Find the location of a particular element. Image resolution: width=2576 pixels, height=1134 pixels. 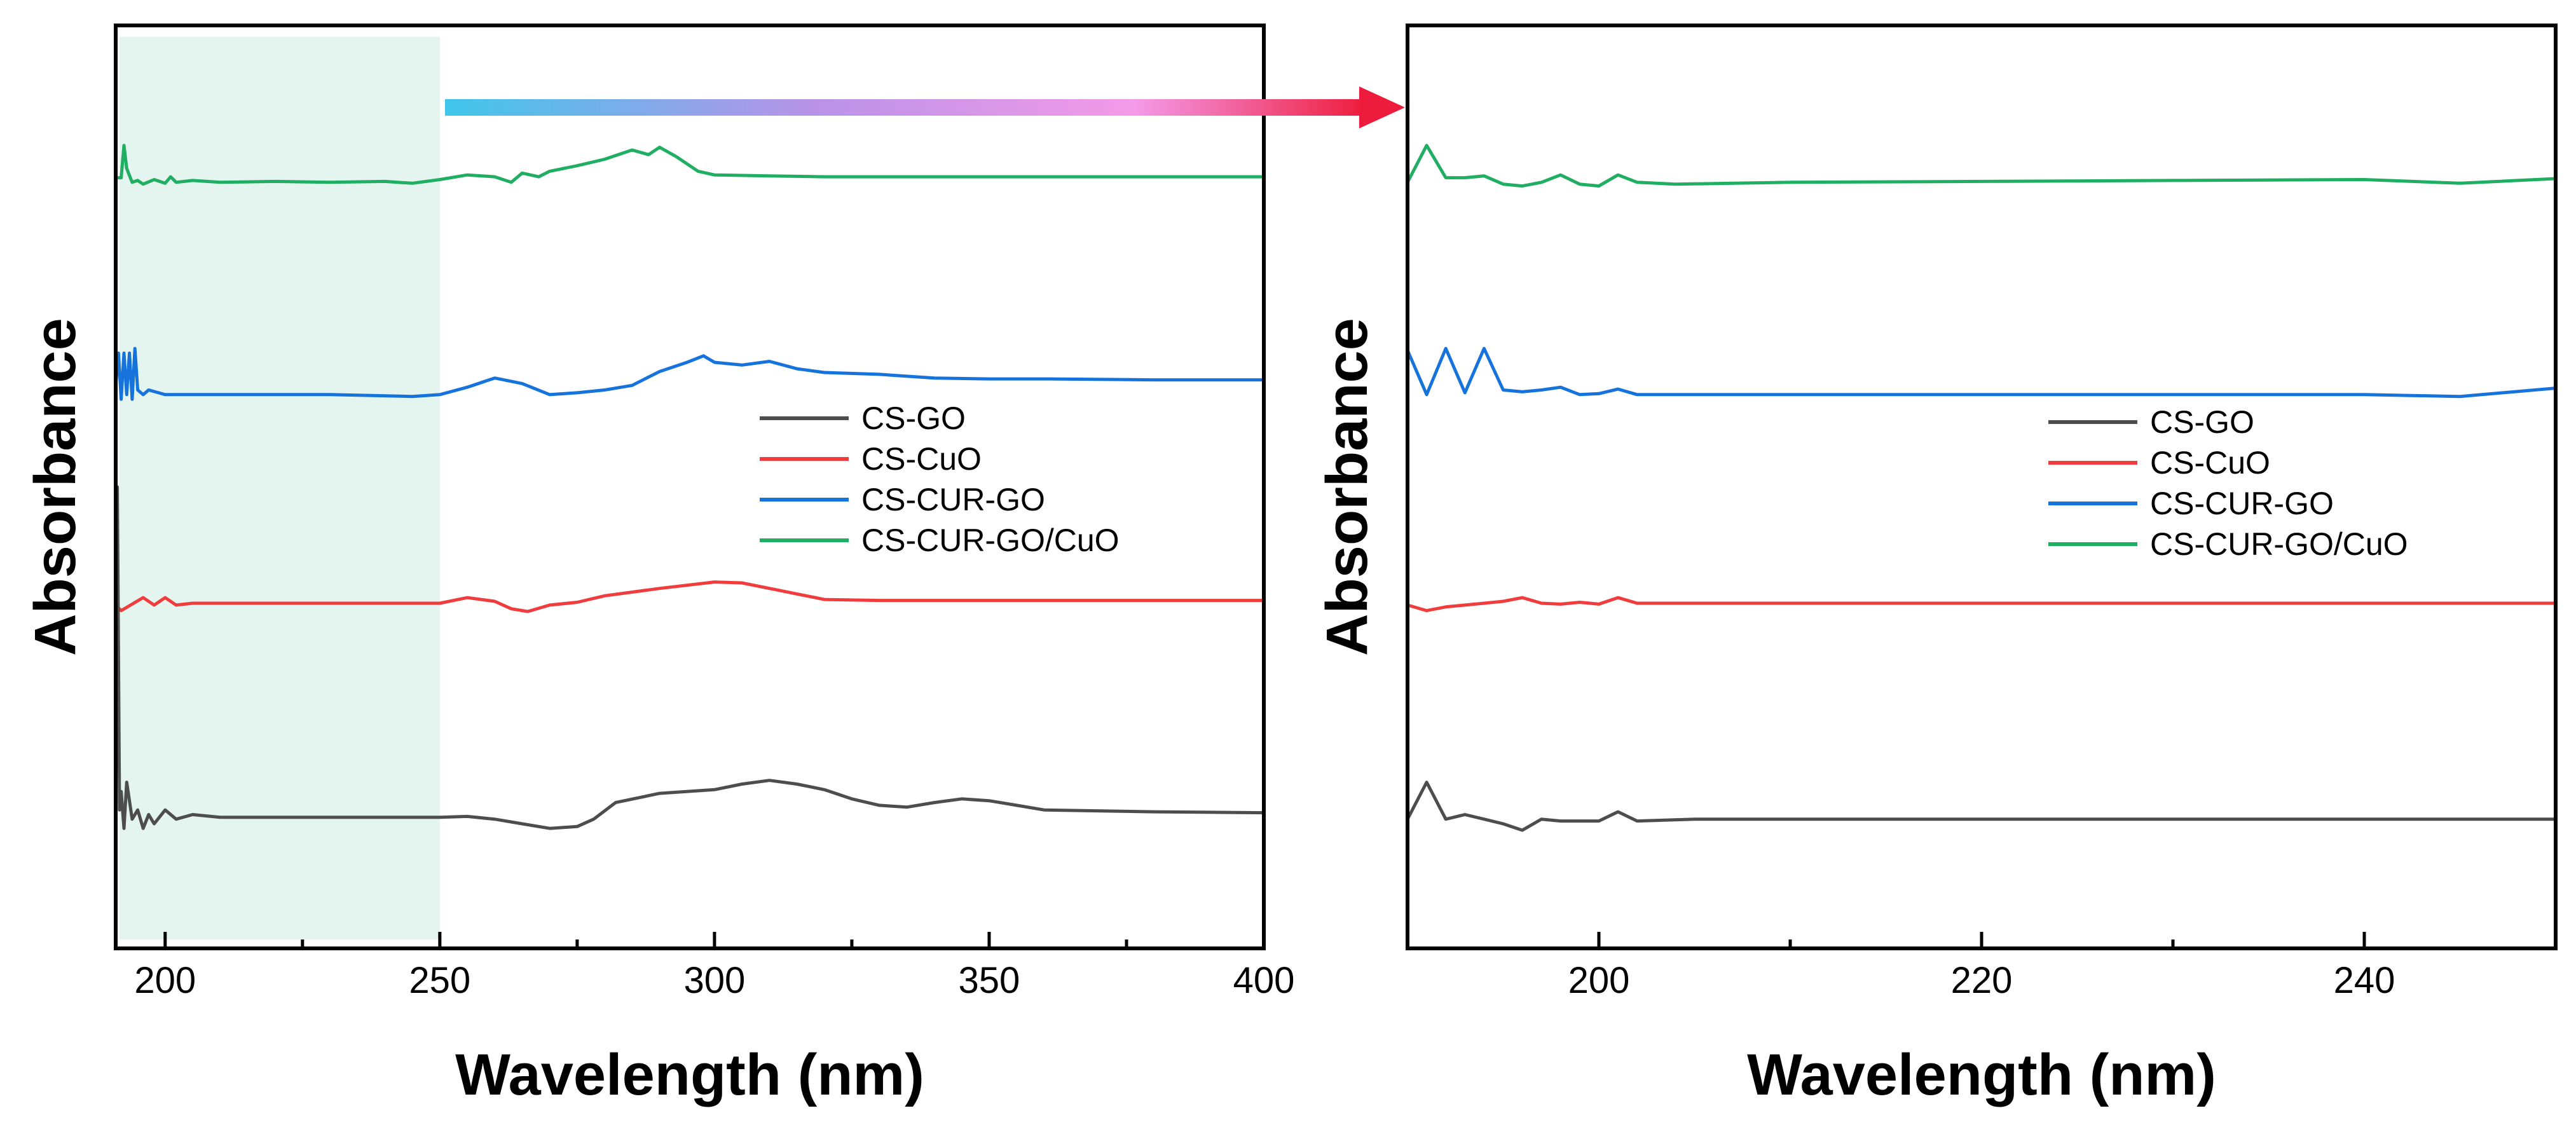

zoom-arrow-head is located at coordinates (1382, 107).